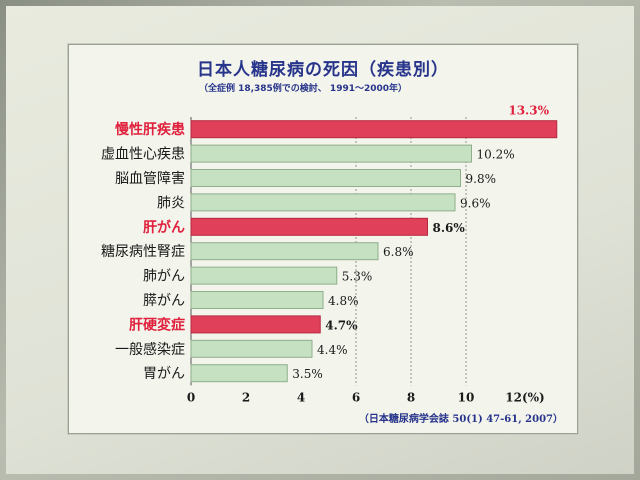 This screenshot has width=640, height=480. Describe the element at coordinates (150, 129) in the screenshot. I see `category-label: 慢性肝疾患` at that location.